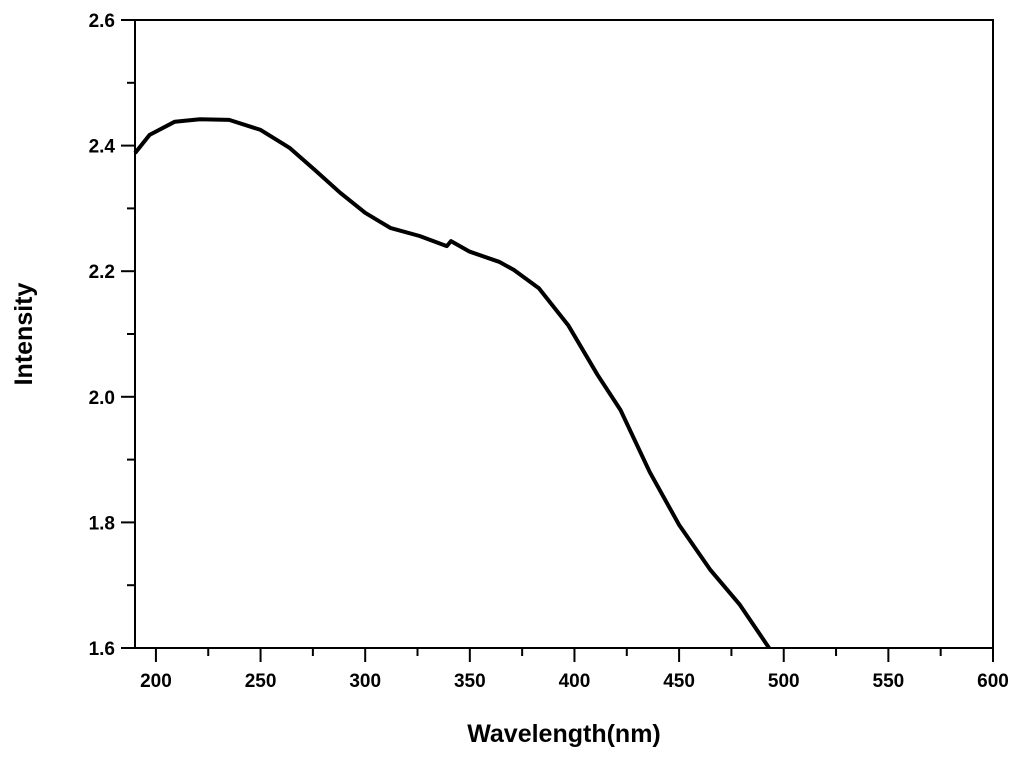 Image resolution: width=1020 pixels, height=758 pixels. I want to click on x-tick-label: 350, so click(470, 681).